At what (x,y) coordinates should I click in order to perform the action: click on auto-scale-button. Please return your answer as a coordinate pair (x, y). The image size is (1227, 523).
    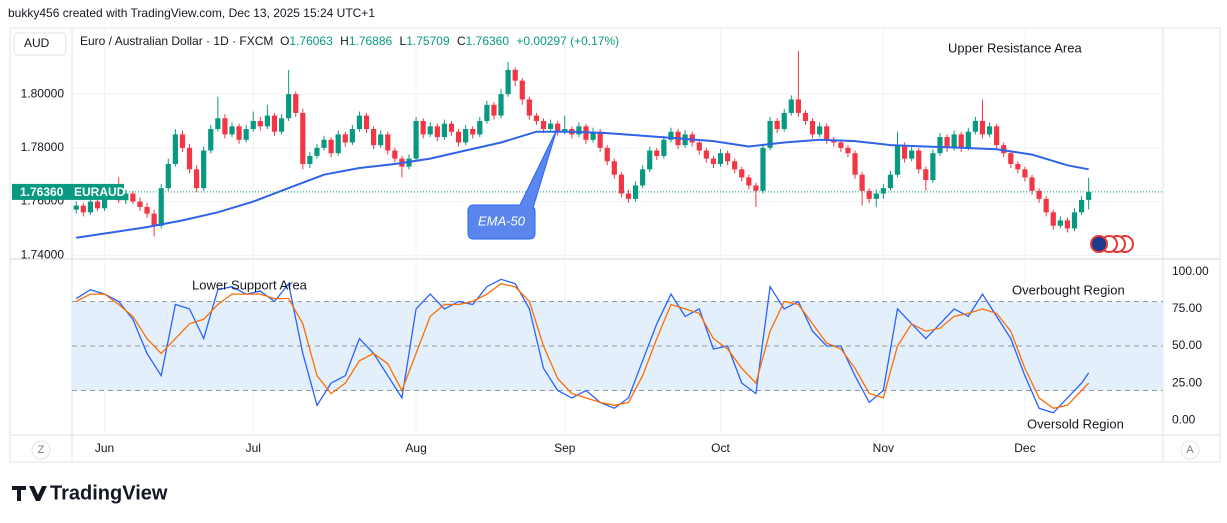
    Looking at the image, I should click on (1190, 450).